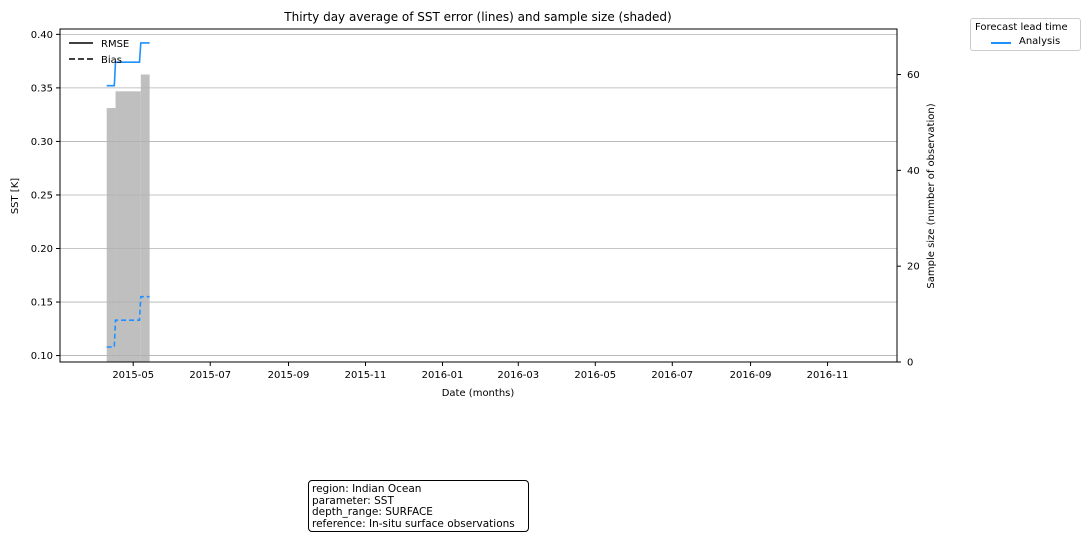 Image resolution: width=1092 pixels, height=540 pixels. I want to click on y-tick-label-3: 0.25, so click(42, 195).